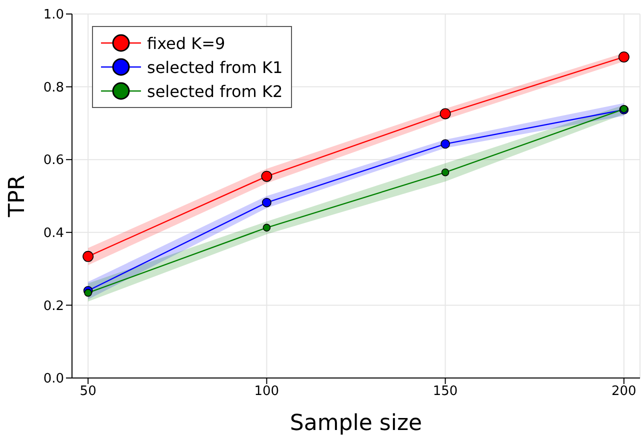  What do you see at coordinates (267, 392) in the screenshot?
I see `x-tick-label: 100` at bounding box center [267, 392].